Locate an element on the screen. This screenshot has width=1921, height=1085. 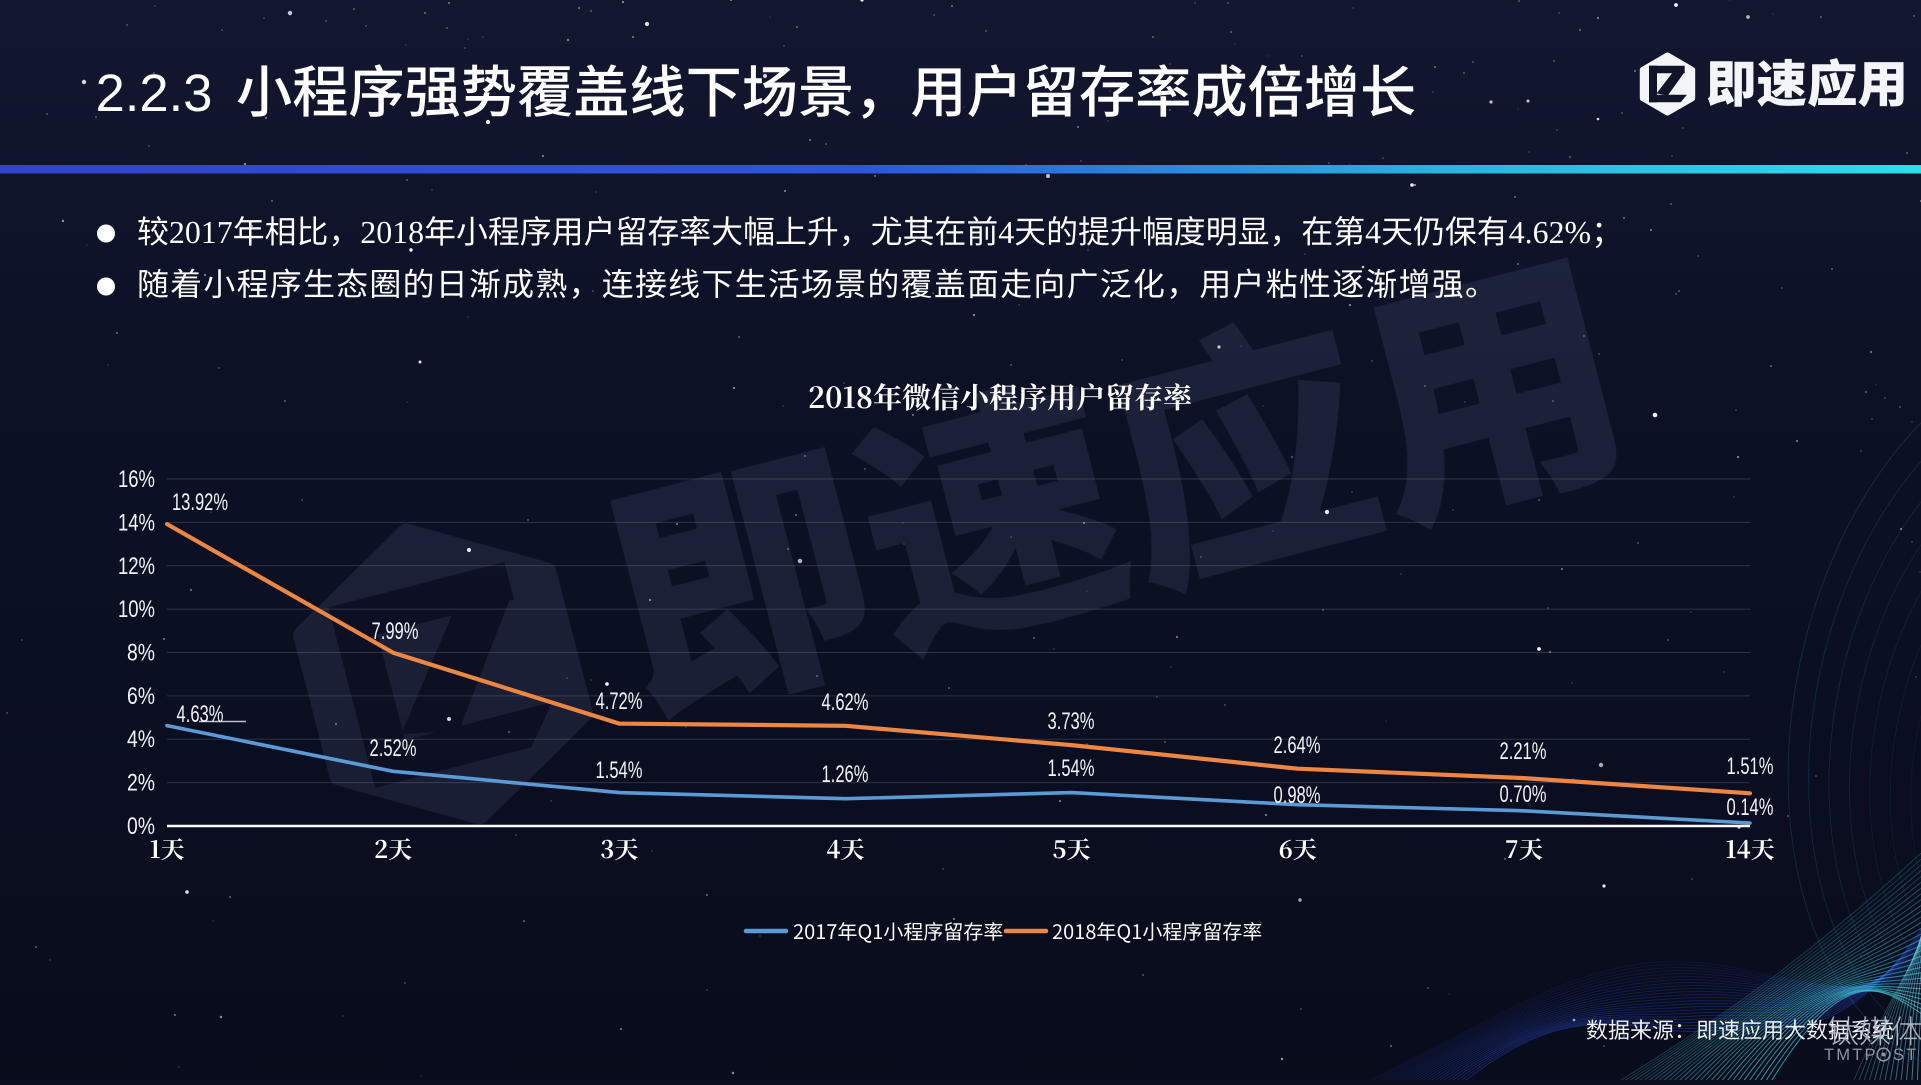
svg-text: 1.51% is located at coordinates (1750, 766).